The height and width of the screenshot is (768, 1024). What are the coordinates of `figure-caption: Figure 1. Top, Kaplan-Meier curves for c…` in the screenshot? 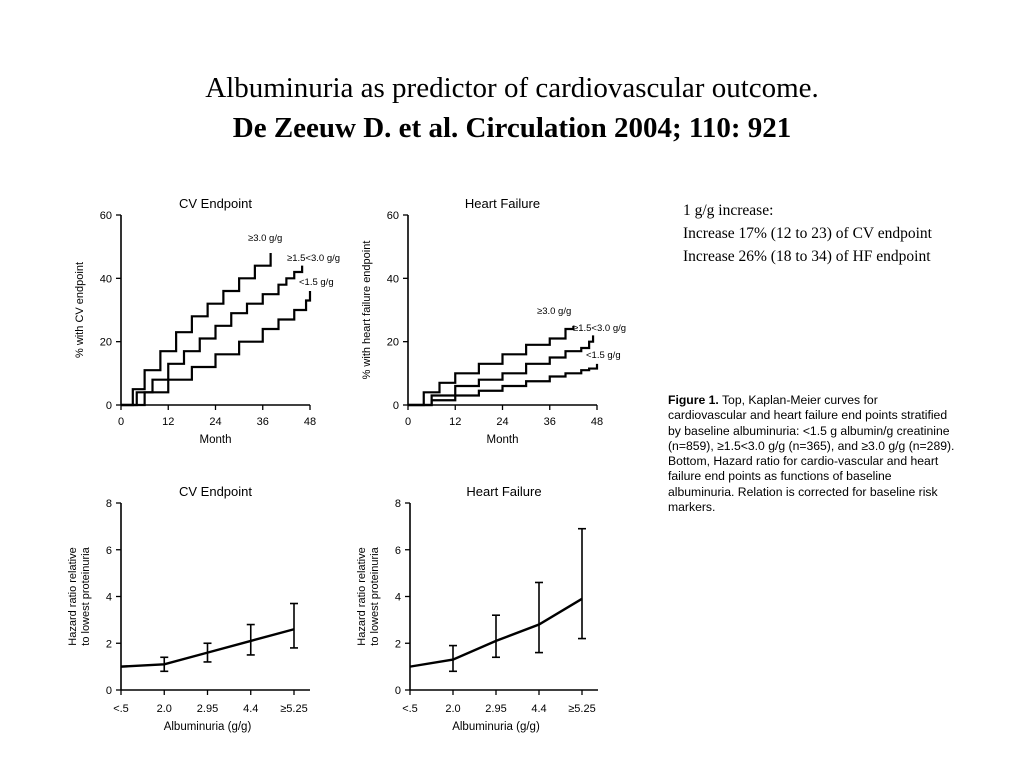 It's located at (813, 454).